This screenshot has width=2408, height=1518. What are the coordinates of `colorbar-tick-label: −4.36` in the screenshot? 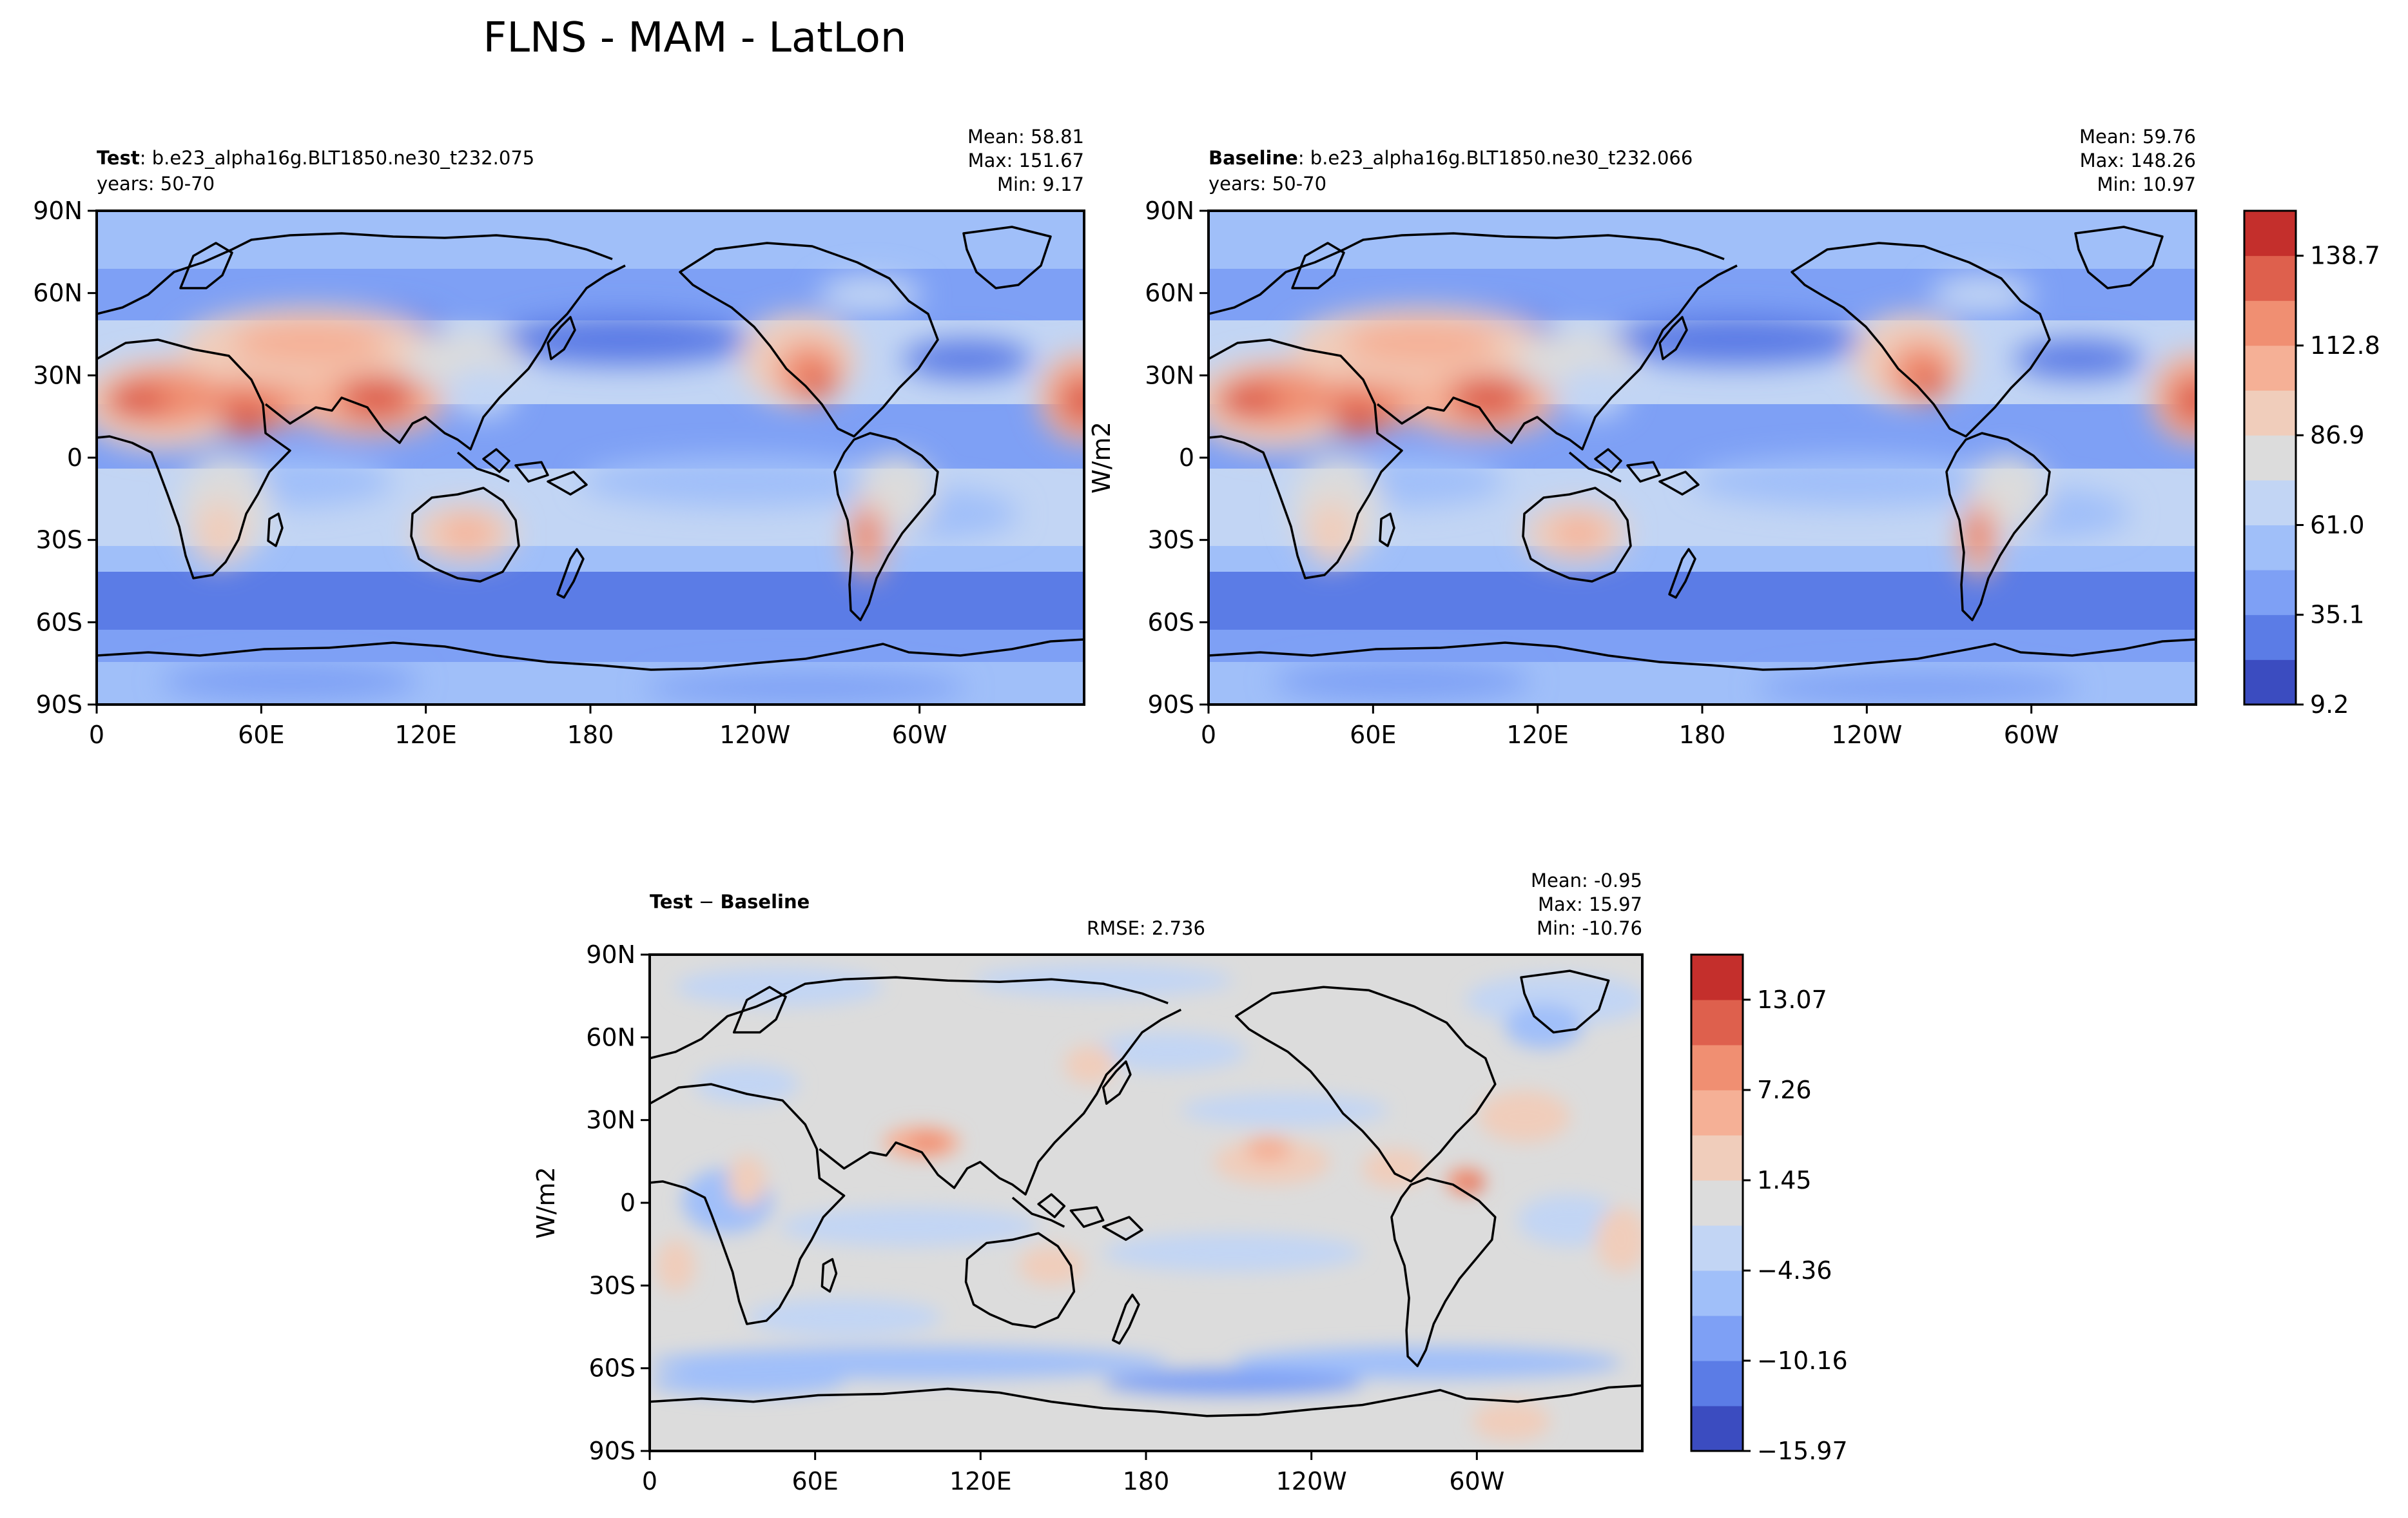 It's located at (1795, 1270).